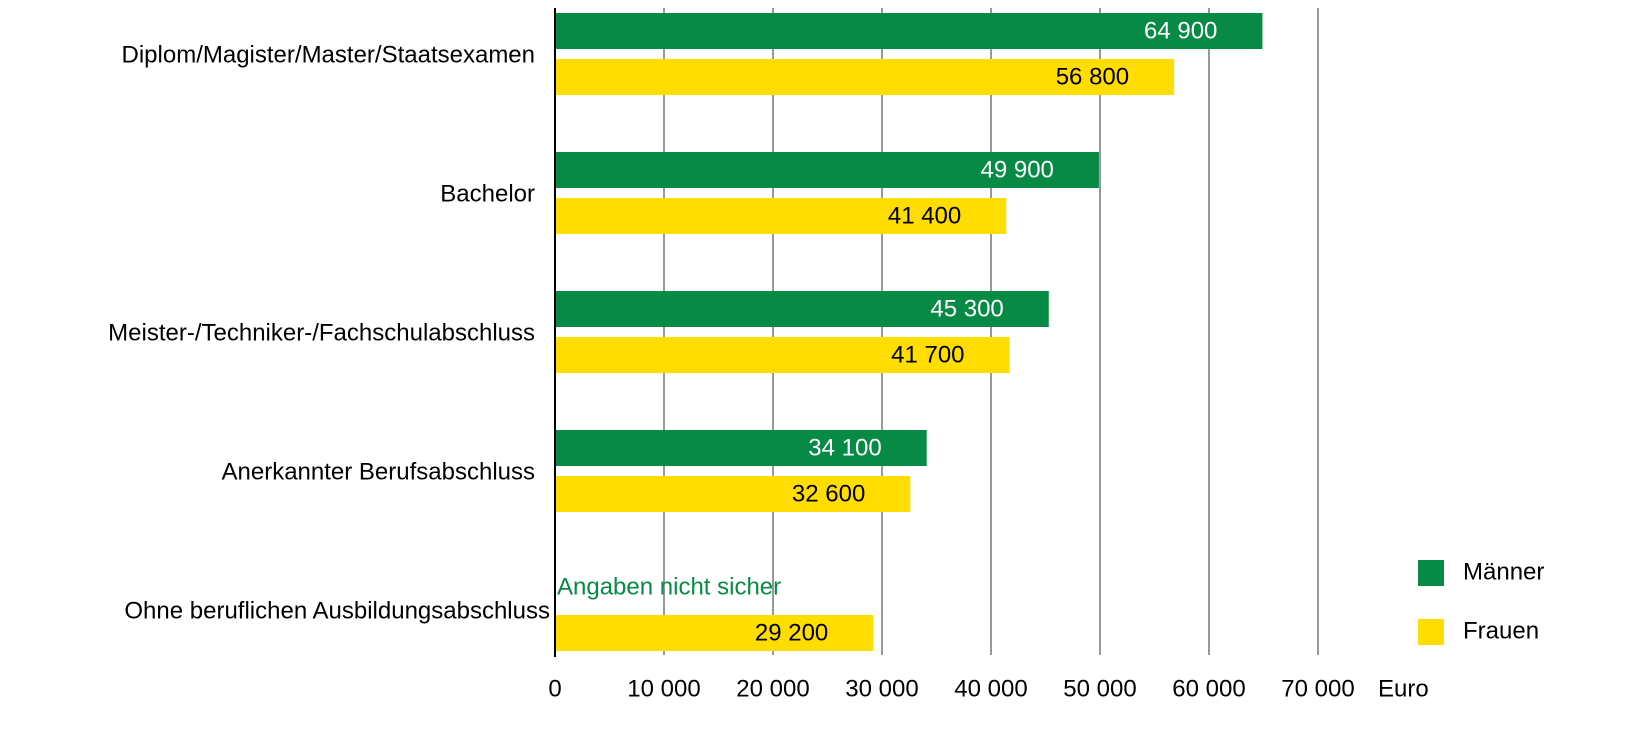 The height and width of the screenshot is (735, 1647). I want to click on x-tick-label: 60 000, so click(1208, 688).